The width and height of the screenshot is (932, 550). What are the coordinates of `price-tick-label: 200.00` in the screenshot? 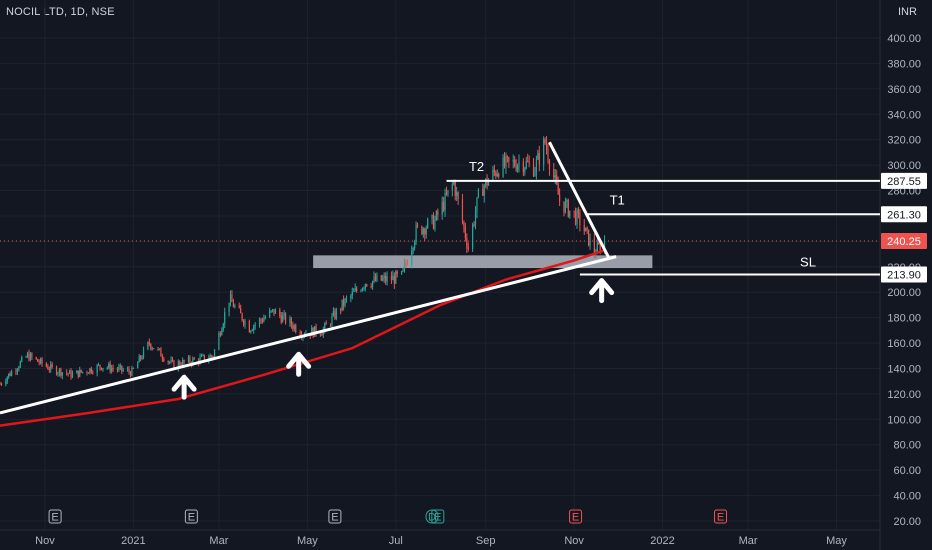 It's located at (904, 293).